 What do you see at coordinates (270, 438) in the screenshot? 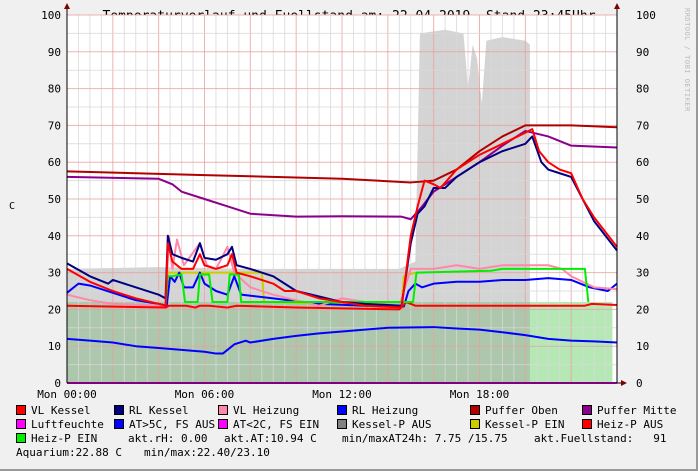
I see `stat-akt-at: akt.AT:10.94 C` at bounding box center [270, 438].